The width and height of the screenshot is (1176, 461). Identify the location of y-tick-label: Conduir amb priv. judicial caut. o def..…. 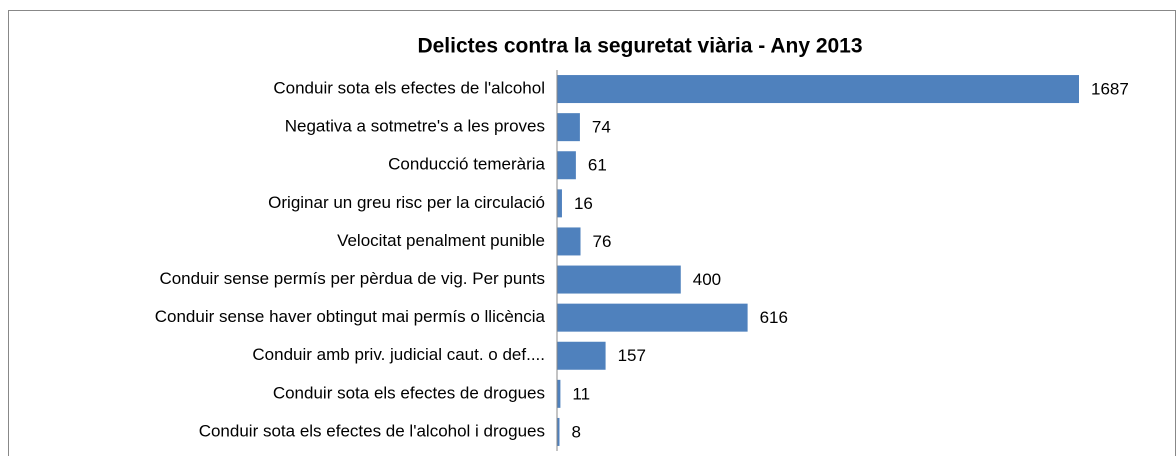
(398, 354).